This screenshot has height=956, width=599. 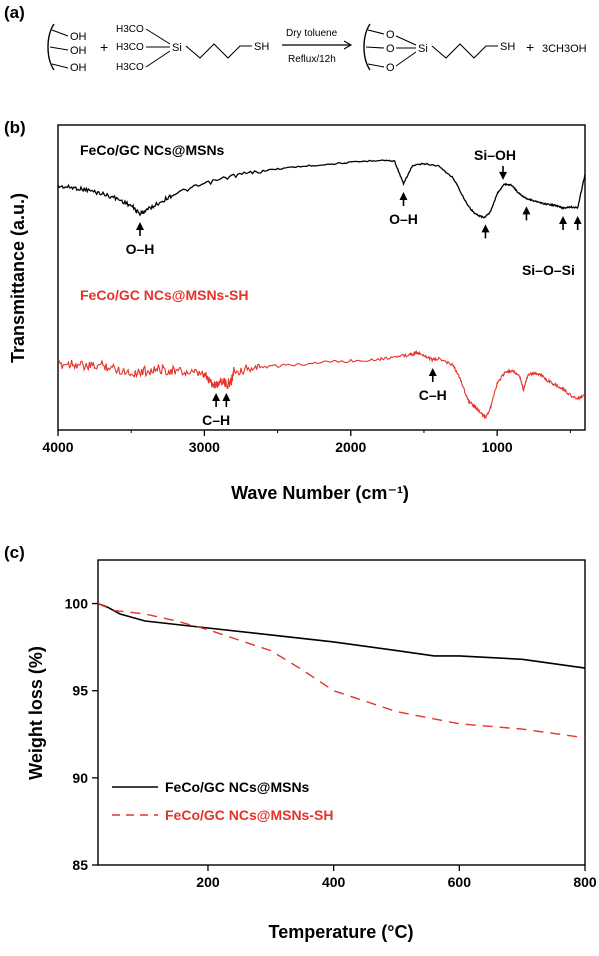 I want to click on ftir-series-red-line, so click(x=321, y=384).